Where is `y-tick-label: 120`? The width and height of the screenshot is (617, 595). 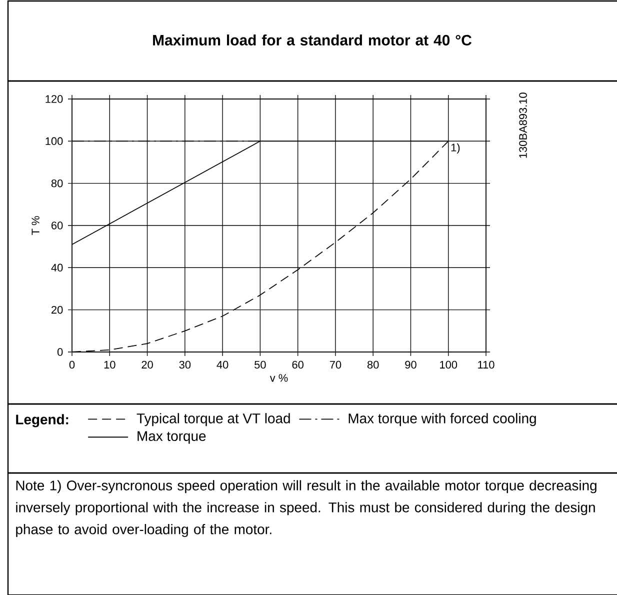 y-tick-label: 120 is located at coordinates (54, 99).